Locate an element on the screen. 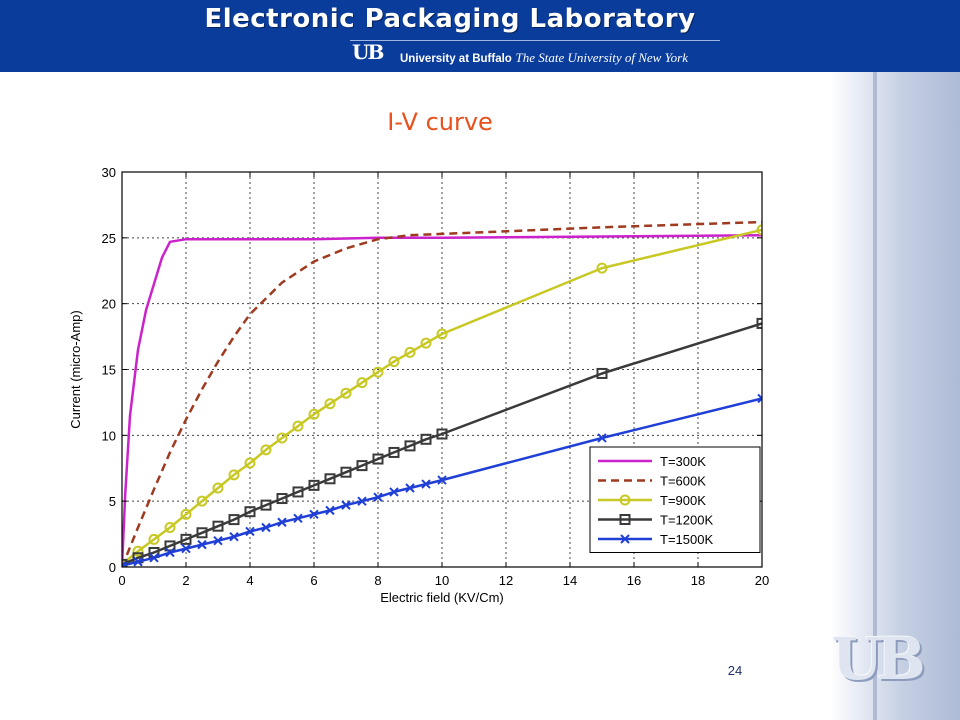  x-tick-label: 4 is located at coordinates (249, 580).